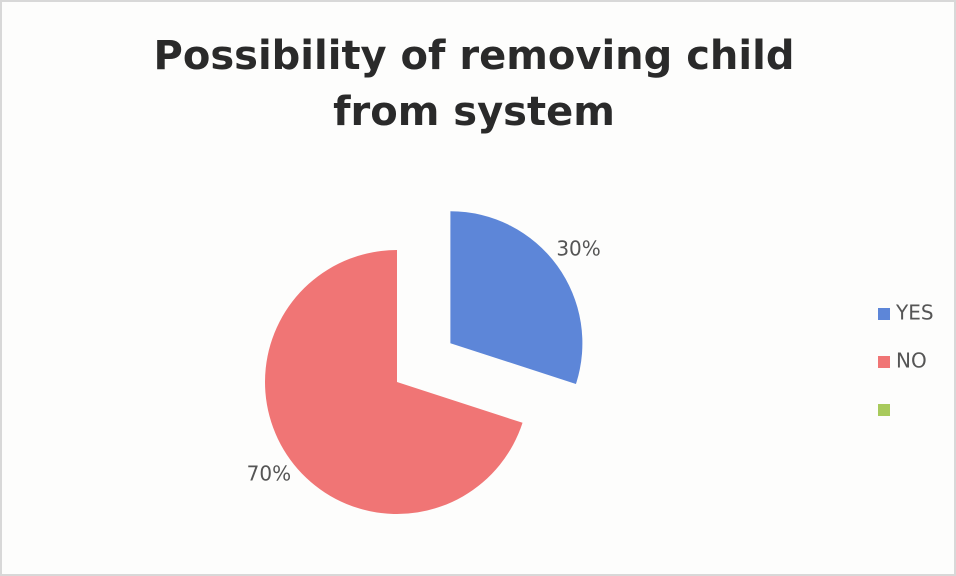 This screenshot has height=576, width=956. What do you see at coordinates (269, 474) in the screenshot?
I see `data-label: 70%` at bounding box center [269, 474].